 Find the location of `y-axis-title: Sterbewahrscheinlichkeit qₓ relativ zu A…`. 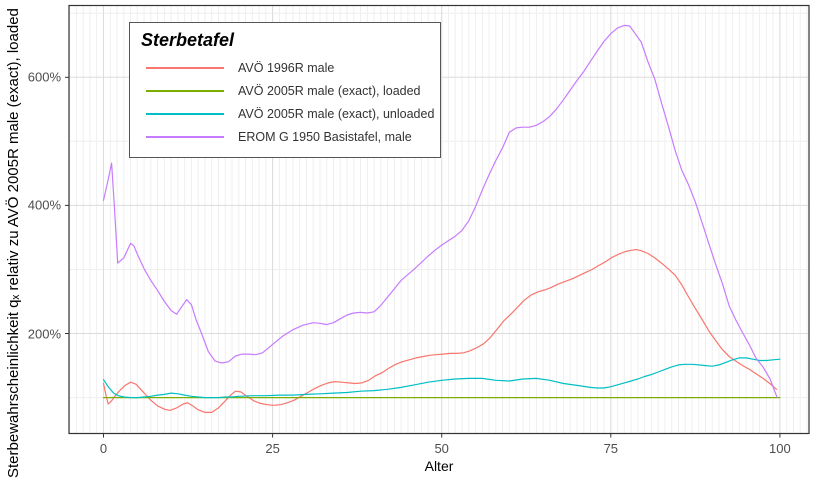

y-axis-title: Sterbewahrscheinlichkeit qₓ relativ zu A… is located at coordinates (13, 243).